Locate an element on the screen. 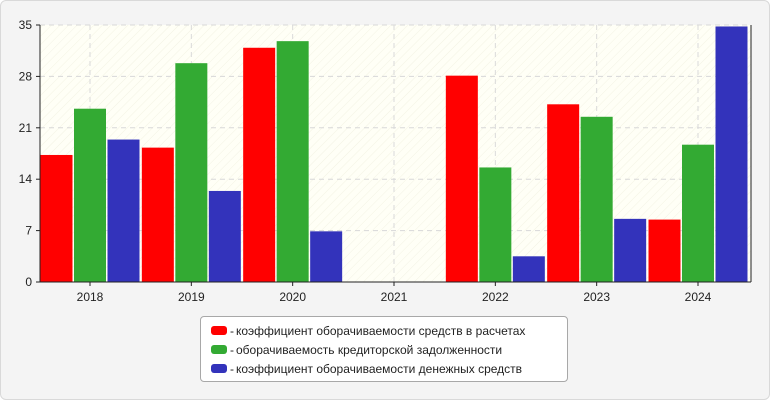 This screenshot has height=400, width=770. x-tick-label: 2022 is located at coordinates (495, 297).